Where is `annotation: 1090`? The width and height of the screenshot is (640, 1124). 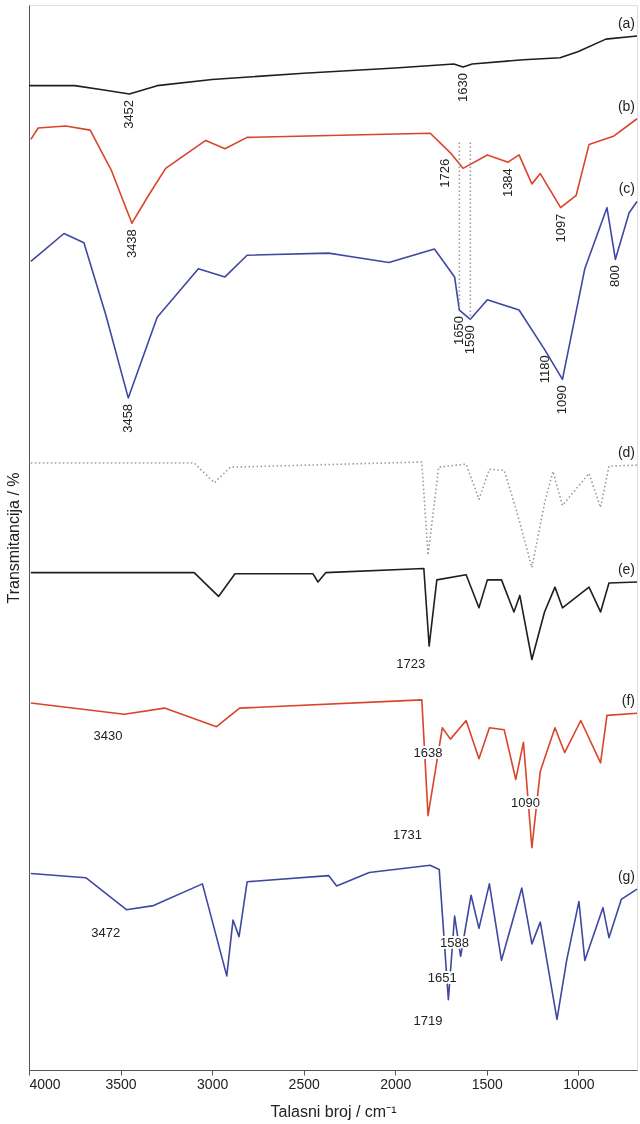 annotation: 1090 is located at coordinates (561, 400).